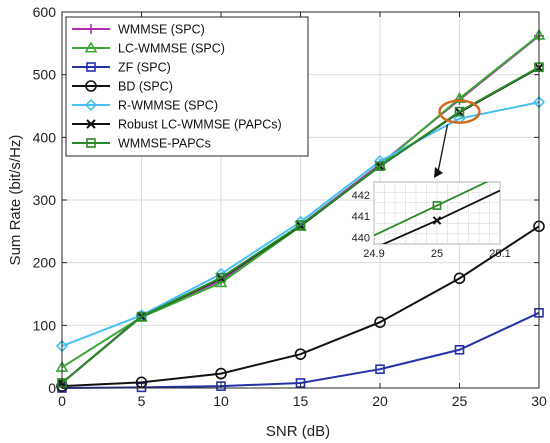  Describe the element at coordinates (45, 12) in the screenshot. I see `y-tick-label: 600` at that location.